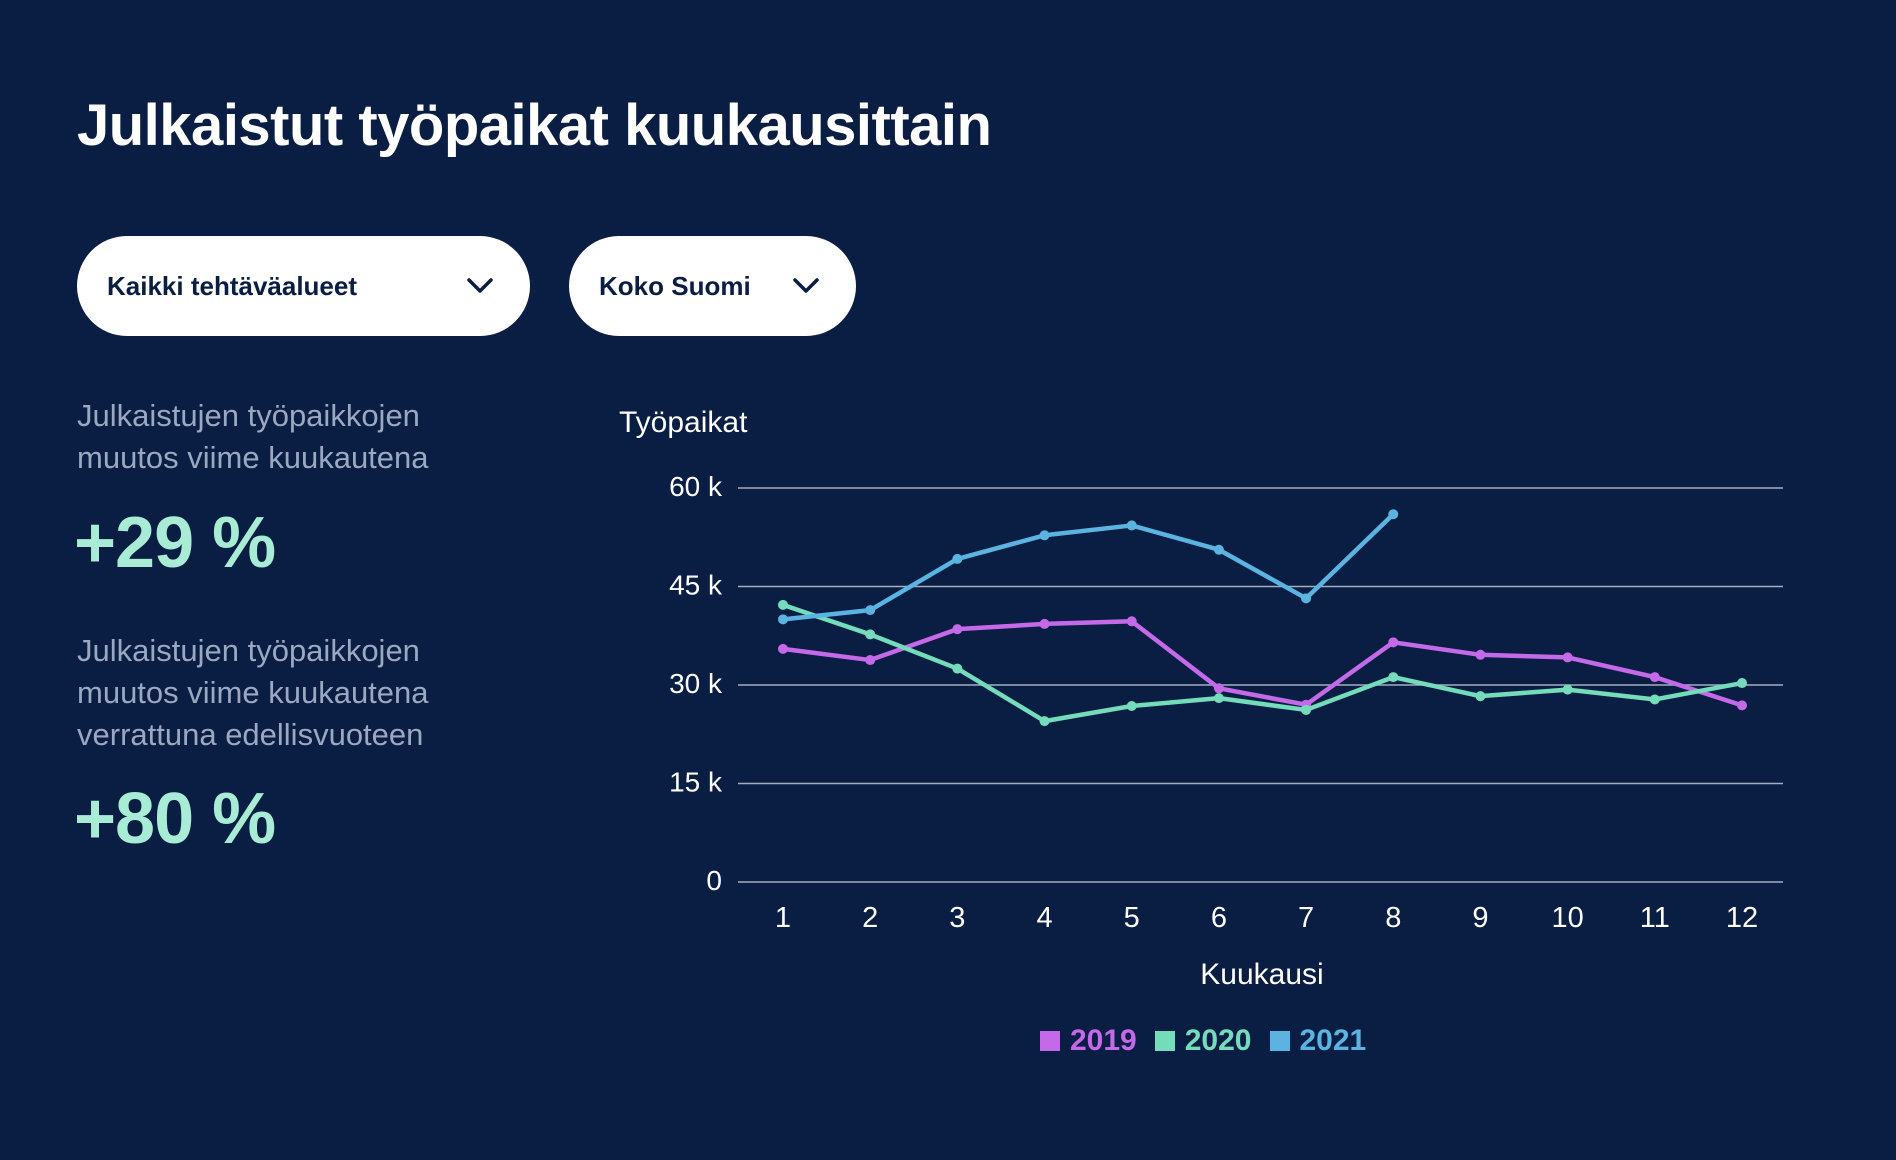  What do you see at coordinates (175, 819) in the screenshot?
I see `yearly-change-value: +80 %` at bounding box center [175, 819].